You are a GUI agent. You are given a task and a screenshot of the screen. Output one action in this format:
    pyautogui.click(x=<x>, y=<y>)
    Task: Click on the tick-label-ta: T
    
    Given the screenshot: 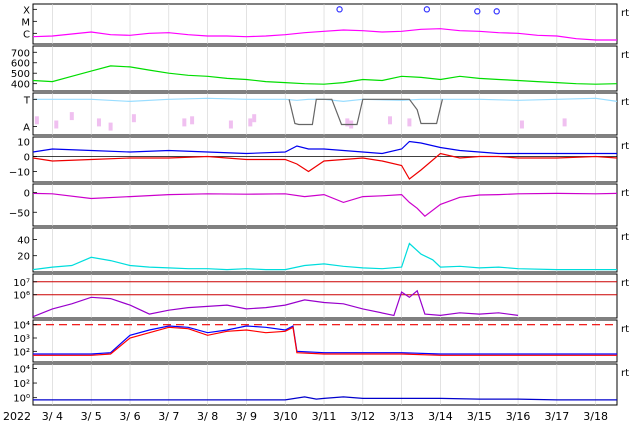 What is the action you would take?
    pyautogui.click(x=27, y=100)
    